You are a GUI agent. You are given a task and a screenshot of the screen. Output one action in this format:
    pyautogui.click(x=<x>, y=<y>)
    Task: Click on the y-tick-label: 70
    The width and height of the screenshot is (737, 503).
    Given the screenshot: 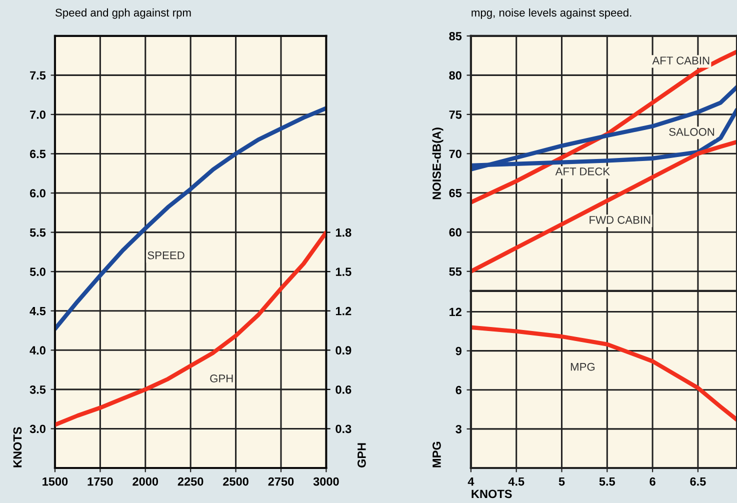 What is the action you would take?
    pyautogui.click(x=455, y=154)
    